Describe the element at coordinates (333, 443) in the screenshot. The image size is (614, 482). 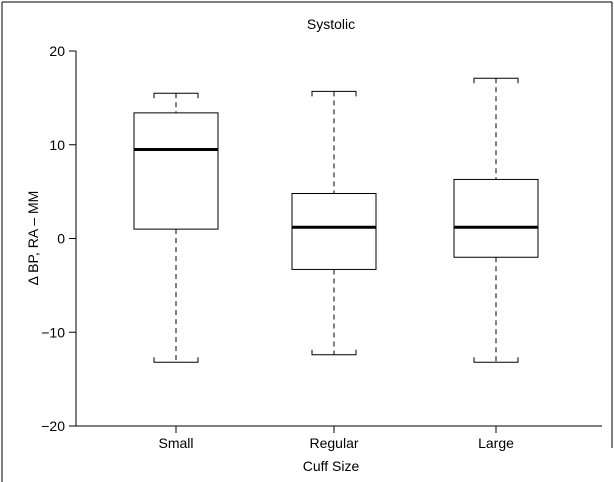
I see `x-tick-label: Regular` at that location.